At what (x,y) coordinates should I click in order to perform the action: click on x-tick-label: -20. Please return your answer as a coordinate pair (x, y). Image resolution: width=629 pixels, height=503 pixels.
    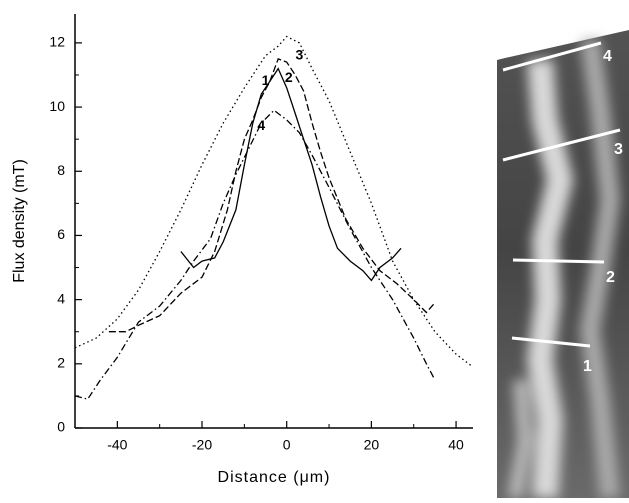
    Looking at the image, I should click on (202, 445).